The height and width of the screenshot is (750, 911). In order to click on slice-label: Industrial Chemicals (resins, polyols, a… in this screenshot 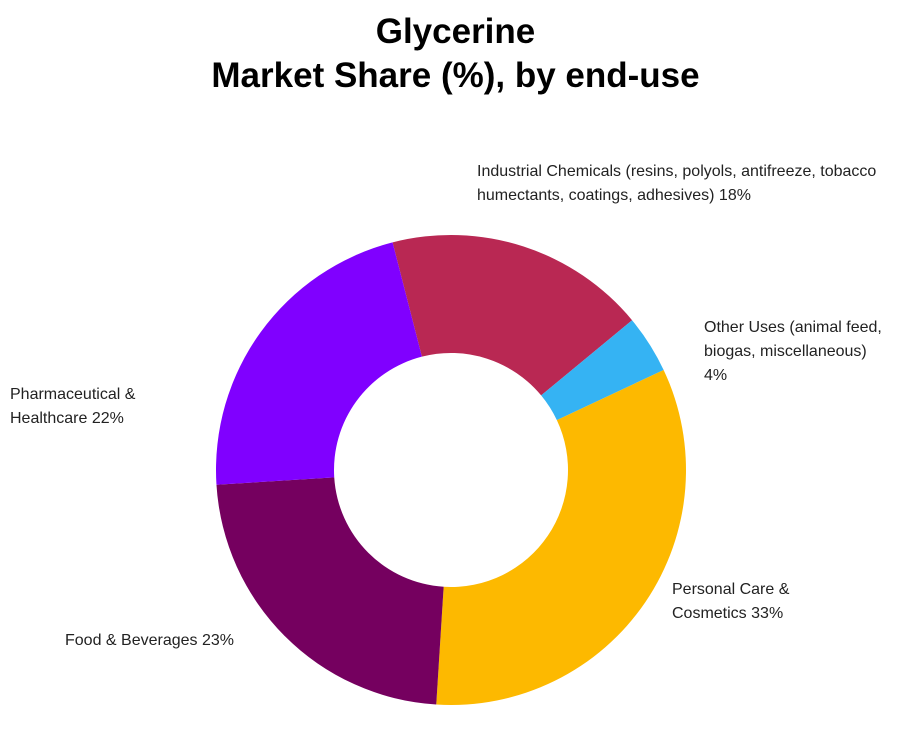, I will do `click(687, 184)`.